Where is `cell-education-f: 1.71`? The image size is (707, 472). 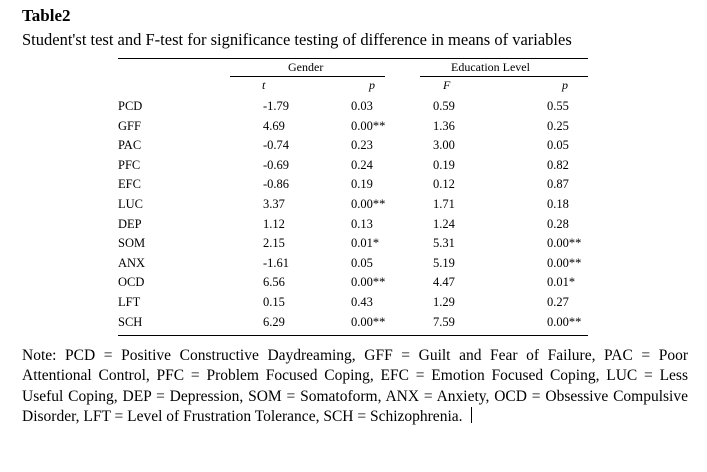 cell-education-f: 1.71 is located at coordinates (444, 203).